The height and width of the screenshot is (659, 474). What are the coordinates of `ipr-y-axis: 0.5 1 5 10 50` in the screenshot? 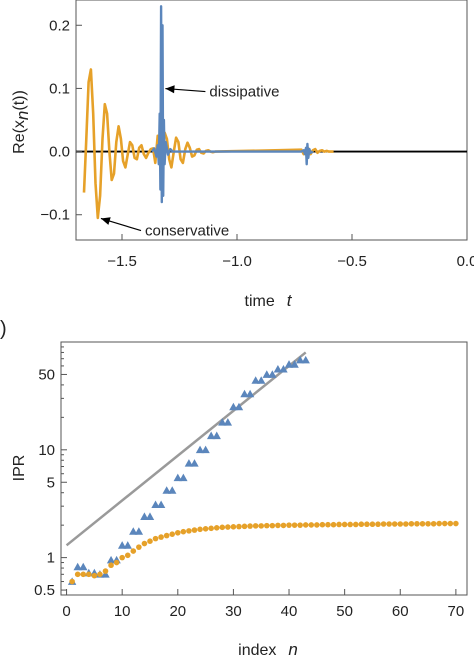 It's located at (50, 472).